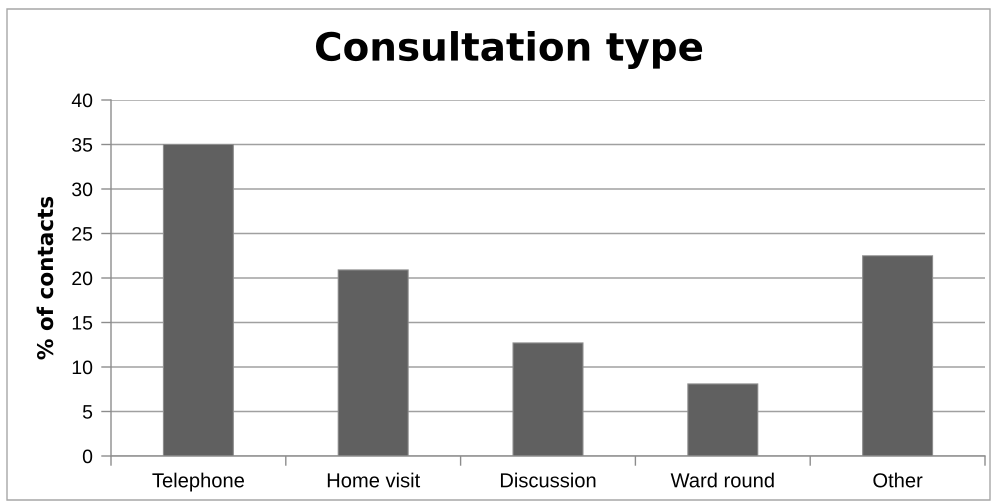 The height and width of the screenshot is (504, 998). Describe the element at coordinates (374, 480) in the screenshot. I see `x-tick-label: Home visit` at that location.